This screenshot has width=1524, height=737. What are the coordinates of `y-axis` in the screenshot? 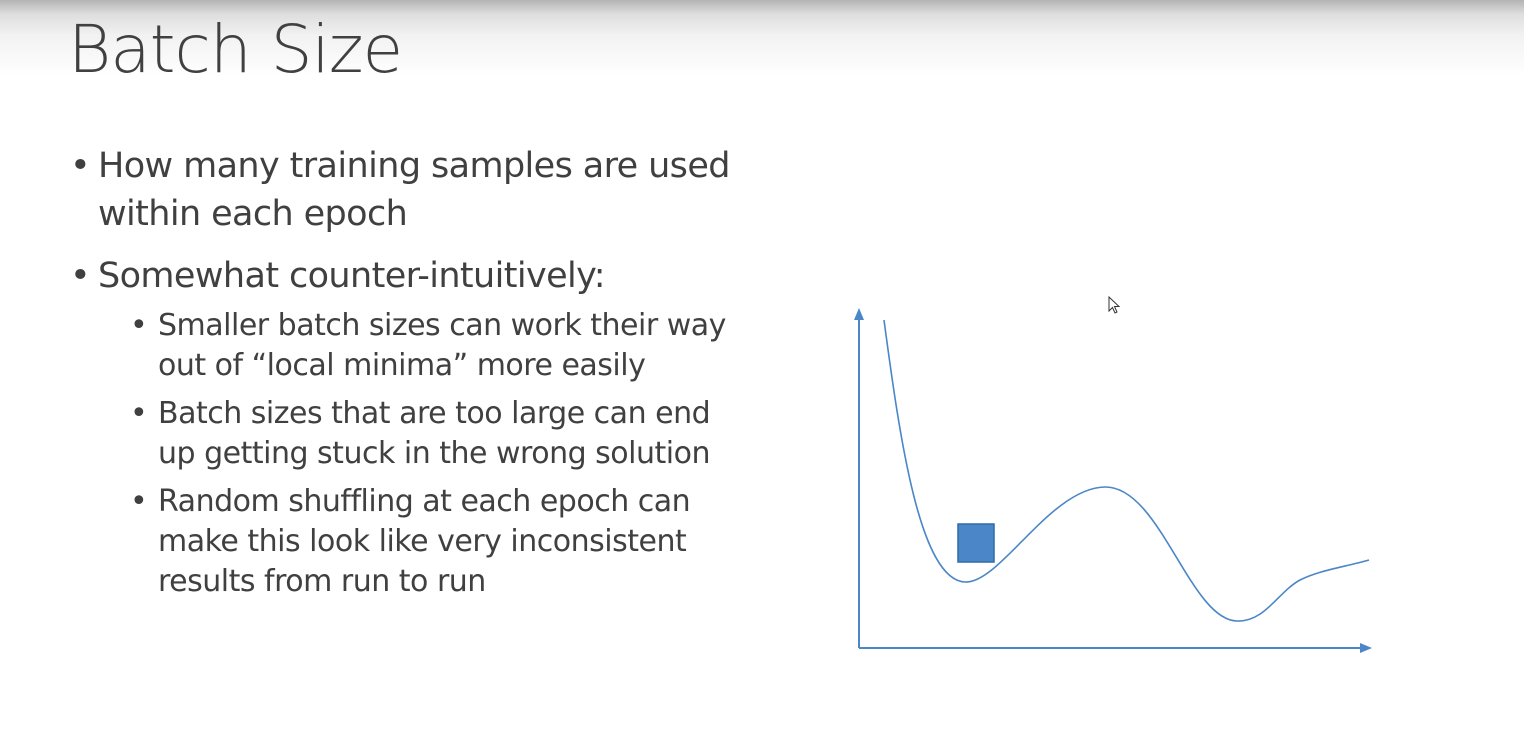 It's located at (859, 478).